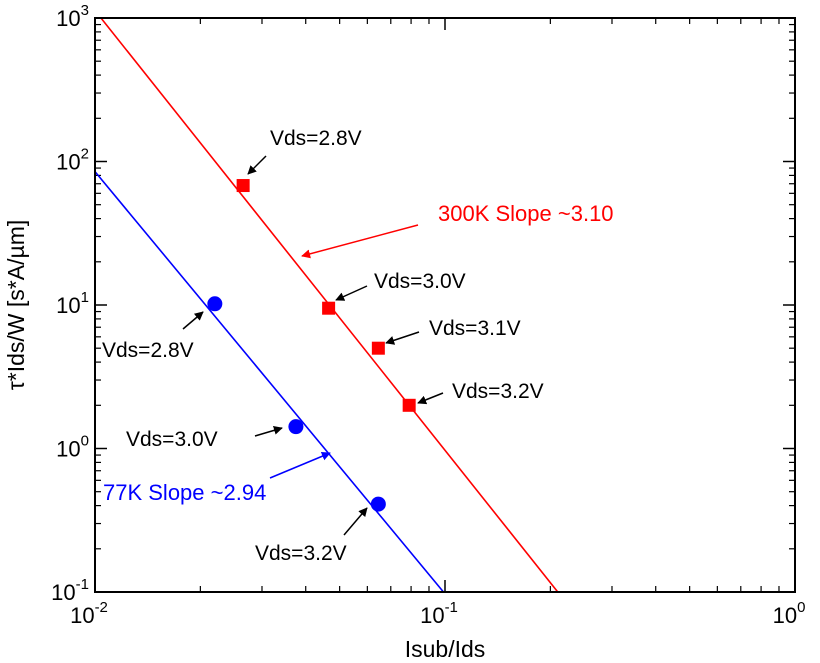 Image resolution: width=820 pixels, height=663 pixels. I want to click on s300-label-arrow, so click(360, 241).